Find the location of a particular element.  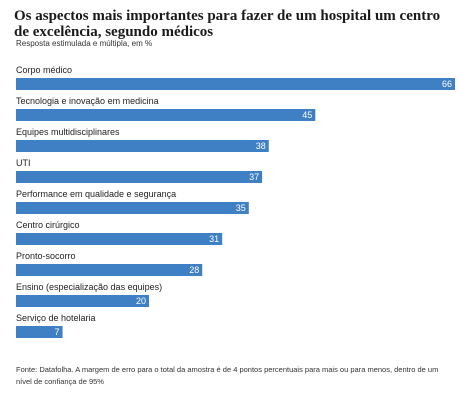

category-label: Corpo médico is located at coordinates (44, 70).